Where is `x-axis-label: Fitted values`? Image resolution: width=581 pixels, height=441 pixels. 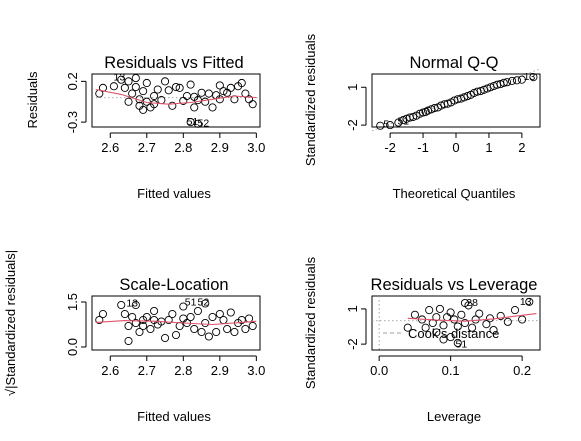 x-axis-label: Fitted values is located at coordinates (174, 193).